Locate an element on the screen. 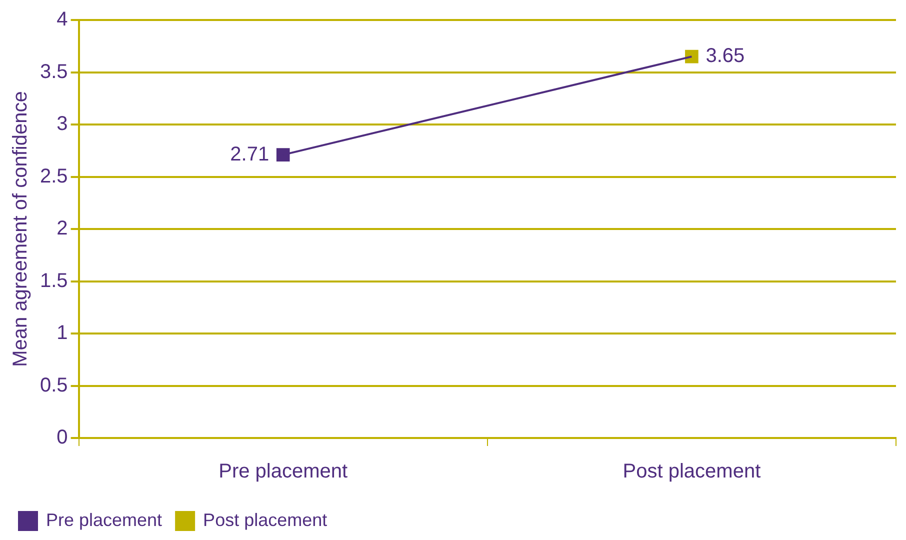 This screenshot has width=906, height=540. data-label: 2.71 is located at coordinates (250, 154).